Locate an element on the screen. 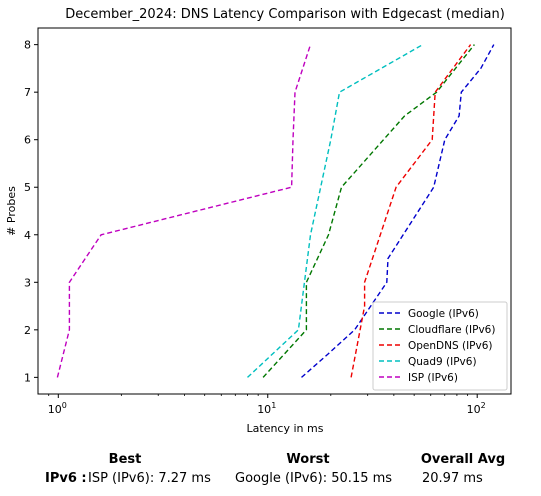 This screenshot has height=496, width=541. best-header: Best is located at coordinates (125, 459).